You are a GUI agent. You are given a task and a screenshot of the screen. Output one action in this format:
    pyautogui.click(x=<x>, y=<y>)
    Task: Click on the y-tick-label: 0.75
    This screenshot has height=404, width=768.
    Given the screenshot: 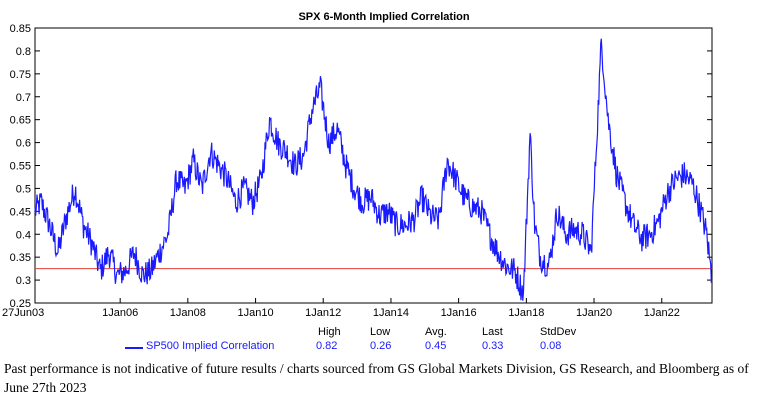 What is the action you would take?
    pyautogui.click(x=20, y=75)
    